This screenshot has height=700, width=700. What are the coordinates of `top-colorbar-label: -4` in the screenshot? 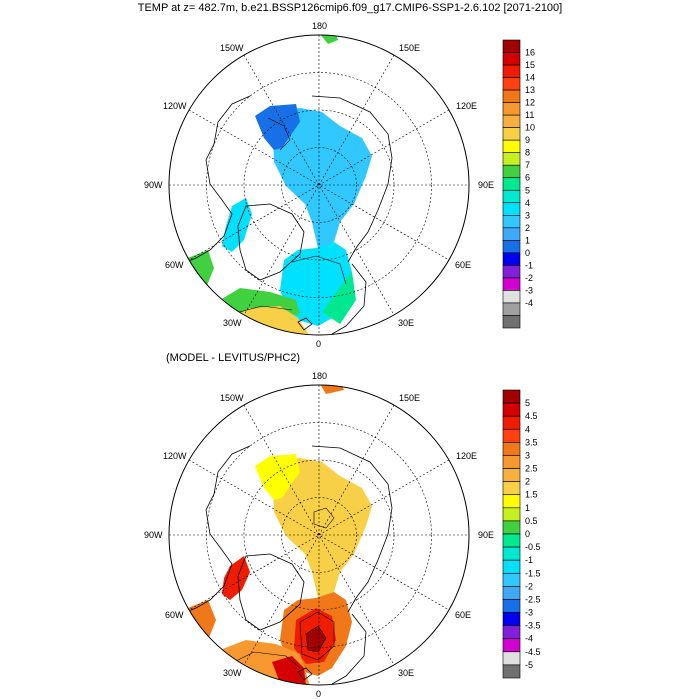 It's located at (529, 303).